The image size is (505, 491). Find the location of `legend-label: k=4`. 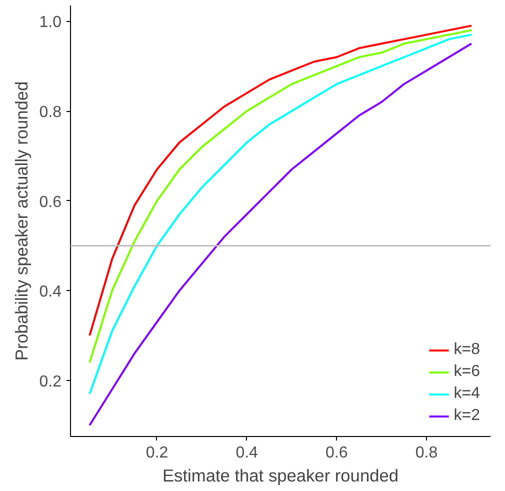

legend-label: k=4 is located at coordinates (467, 394).